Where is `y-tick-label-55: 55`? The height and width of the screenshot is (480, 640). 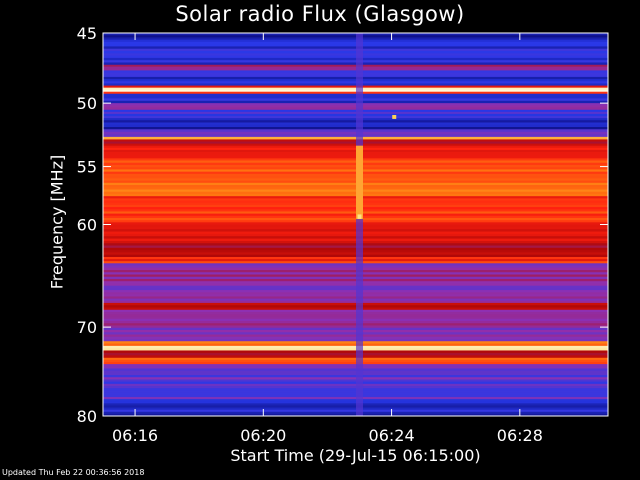 y-tick-label-55: 55 is located at coordinates (87, 167).